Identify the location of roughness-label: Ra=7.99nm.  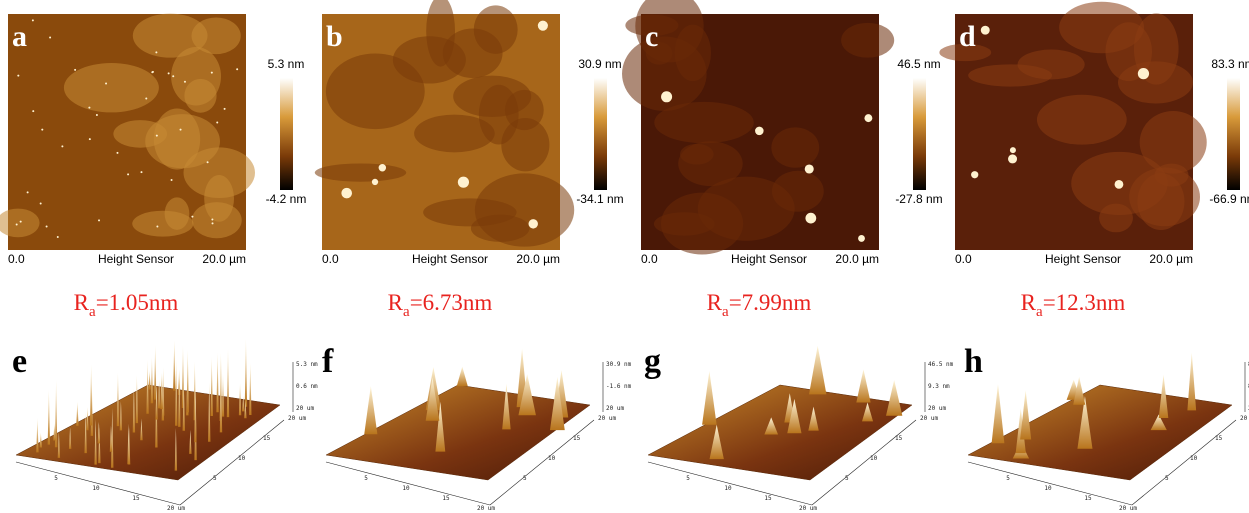
(759, 305).